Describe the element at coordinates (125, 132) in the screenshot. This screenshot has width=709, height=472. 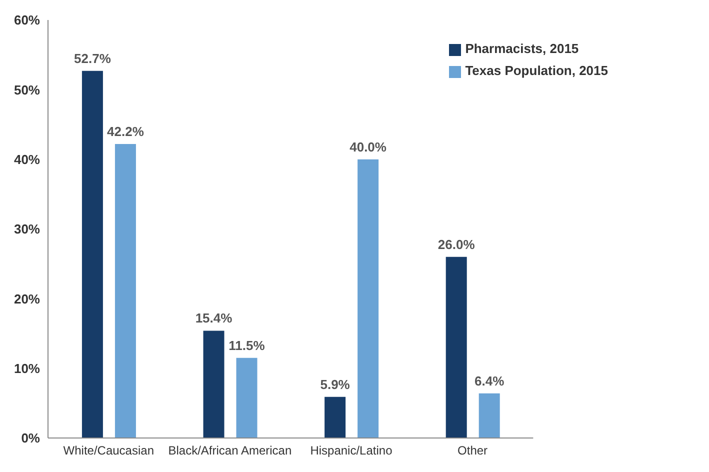
I see `data-label: 42.2%` at that location.